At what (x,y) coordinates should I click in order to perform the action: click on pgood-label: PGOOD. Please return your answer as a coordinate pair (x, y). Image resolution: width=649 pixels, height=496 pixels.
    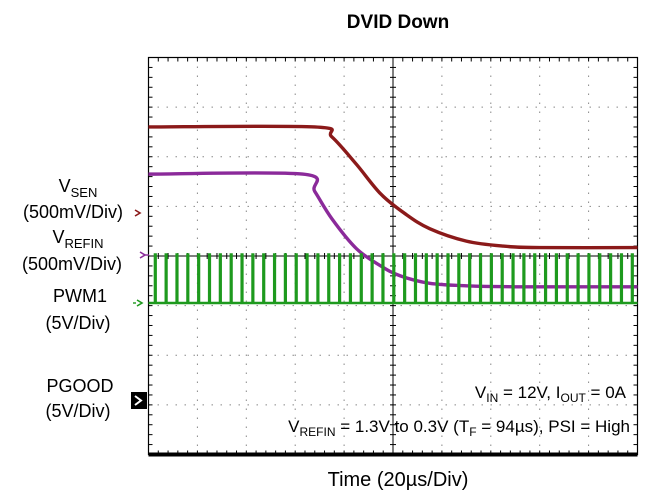
    Looking at the image, I should click on (79, 386).